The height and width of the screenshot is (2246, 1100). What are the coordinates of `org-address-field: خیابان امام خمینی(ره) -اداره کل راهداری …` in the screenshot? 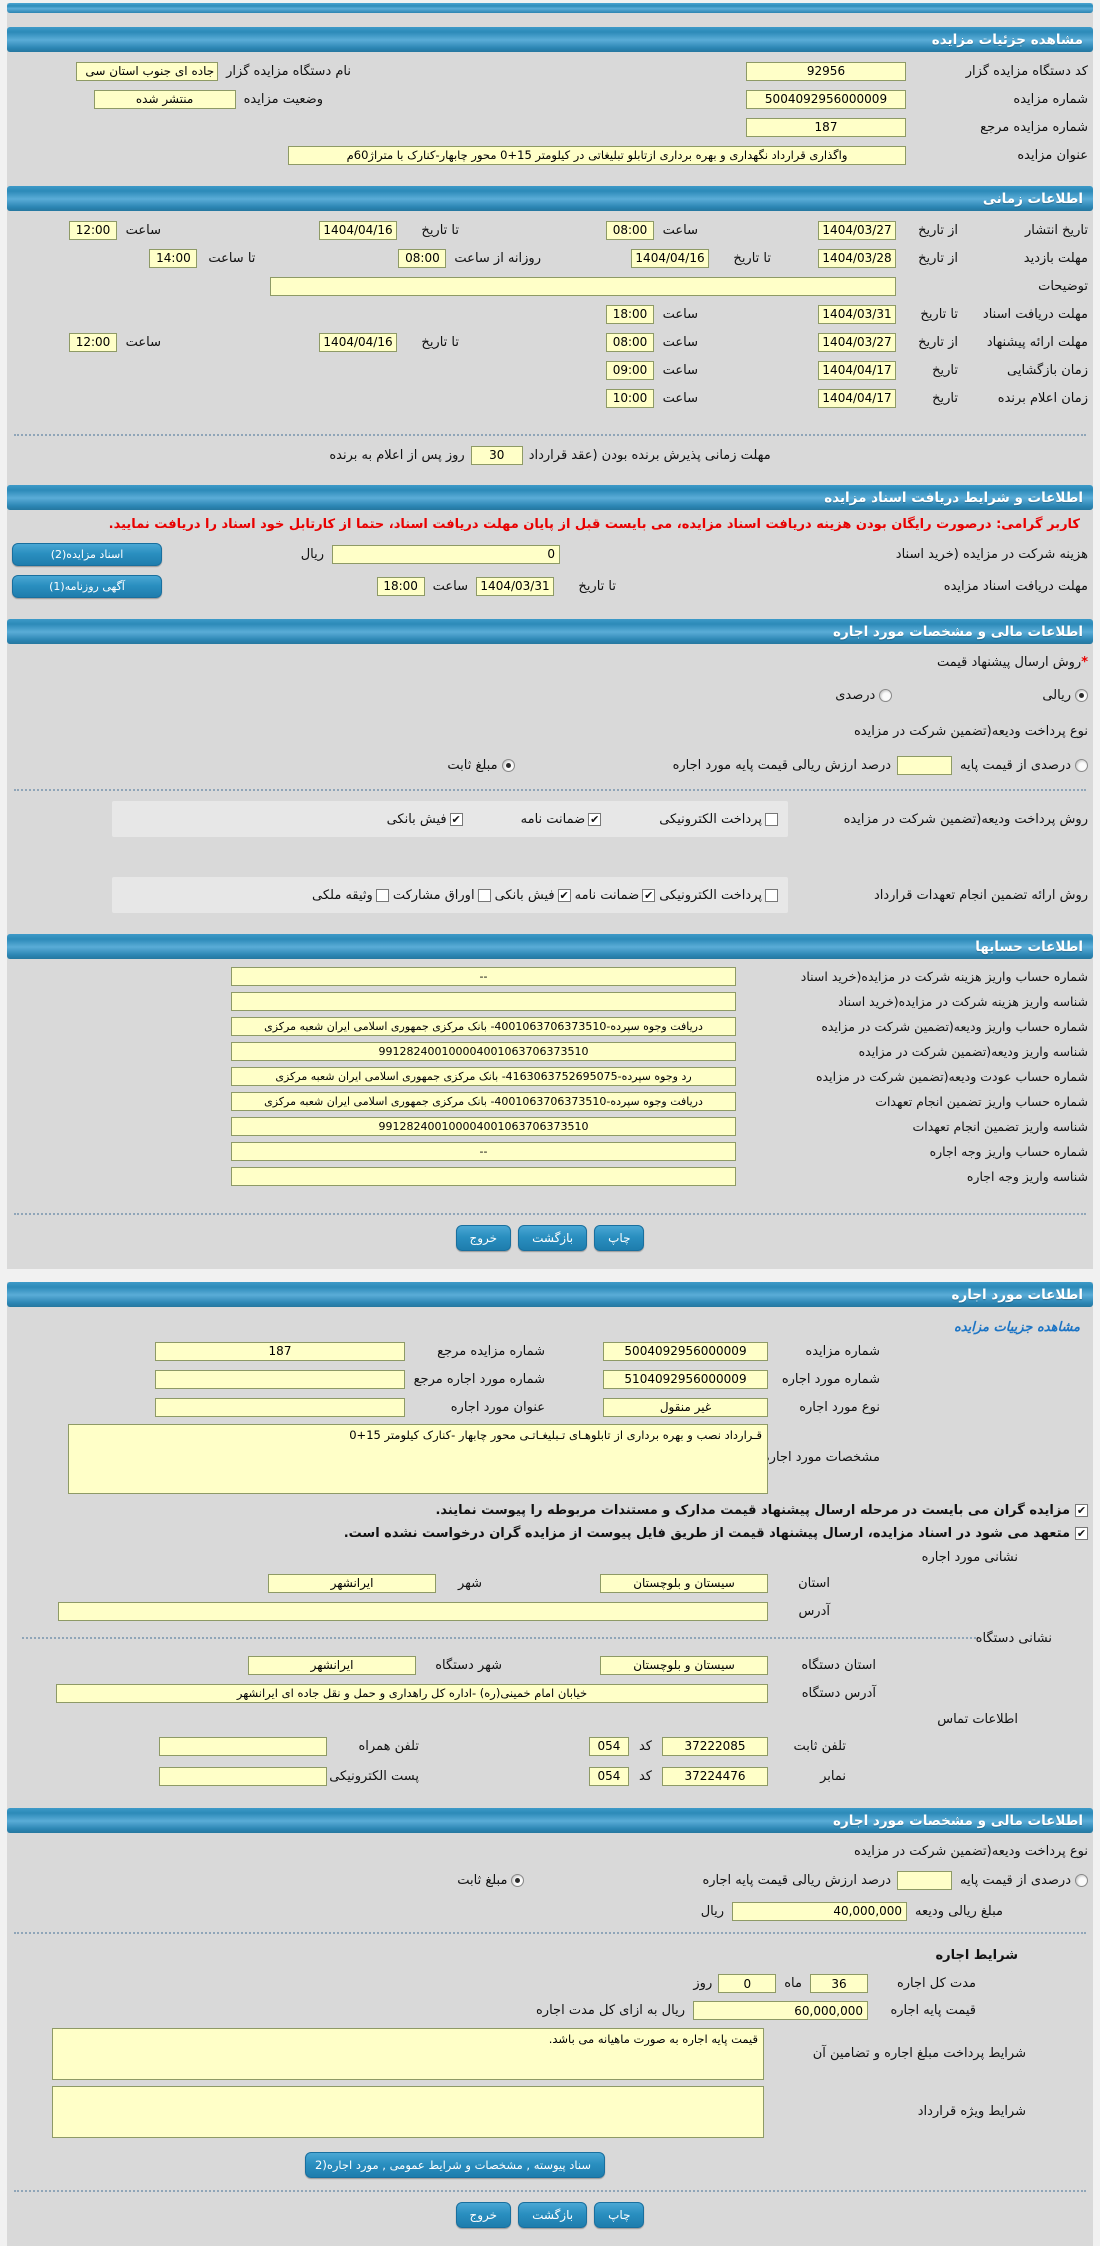 It's located at (412, 1693).